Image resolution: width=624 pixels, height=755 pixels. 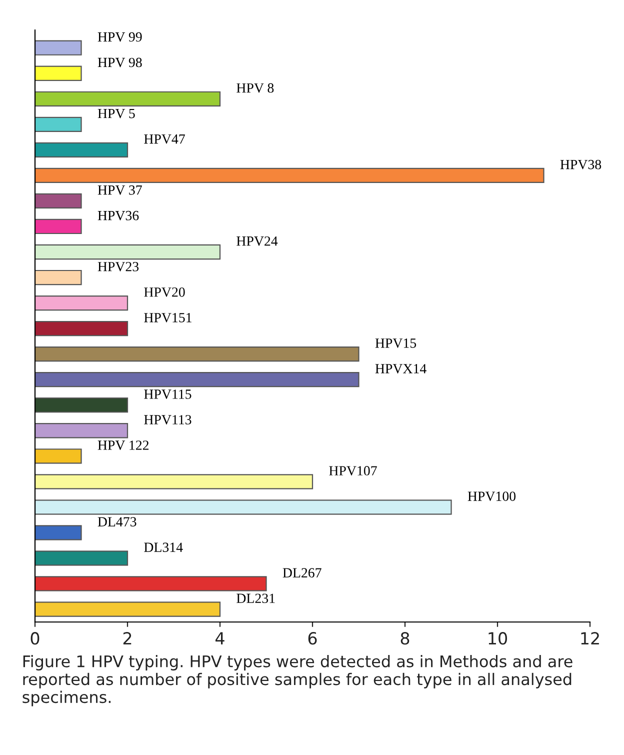 What do you see at coordinates (395, 343) in the screenshot?
I see `y-tick-label: HPV15` at bounding box center [395, 343].